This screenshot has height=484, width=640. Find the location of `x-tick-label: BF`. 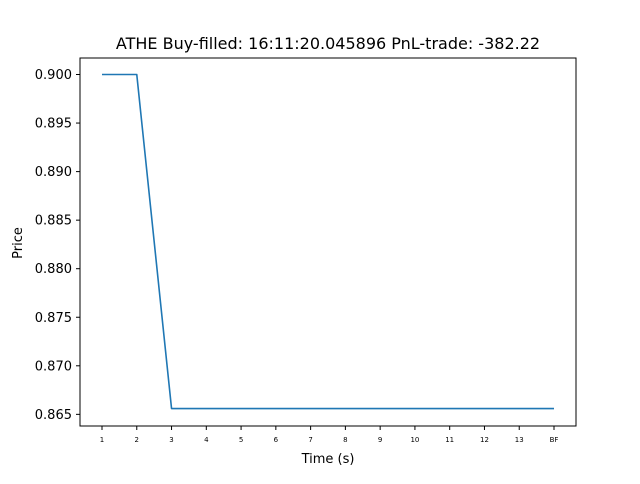

x-tick-label: BF is located at coordinates (554, 440).